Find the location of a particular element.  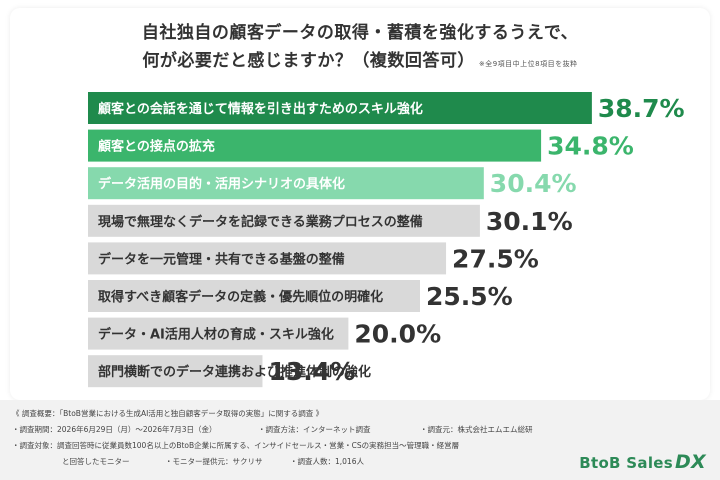

bar-label-6: 取得すべき顧客データの定義・優先順位の明確化 is located at coordinates (240, 297).